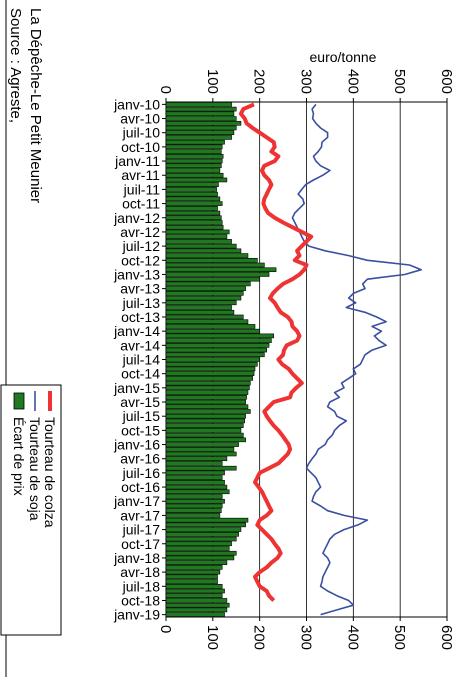 The height and width of the screenshot is (682, 461). I want to click on value-tick-label-left: 200, so click(259, 81).